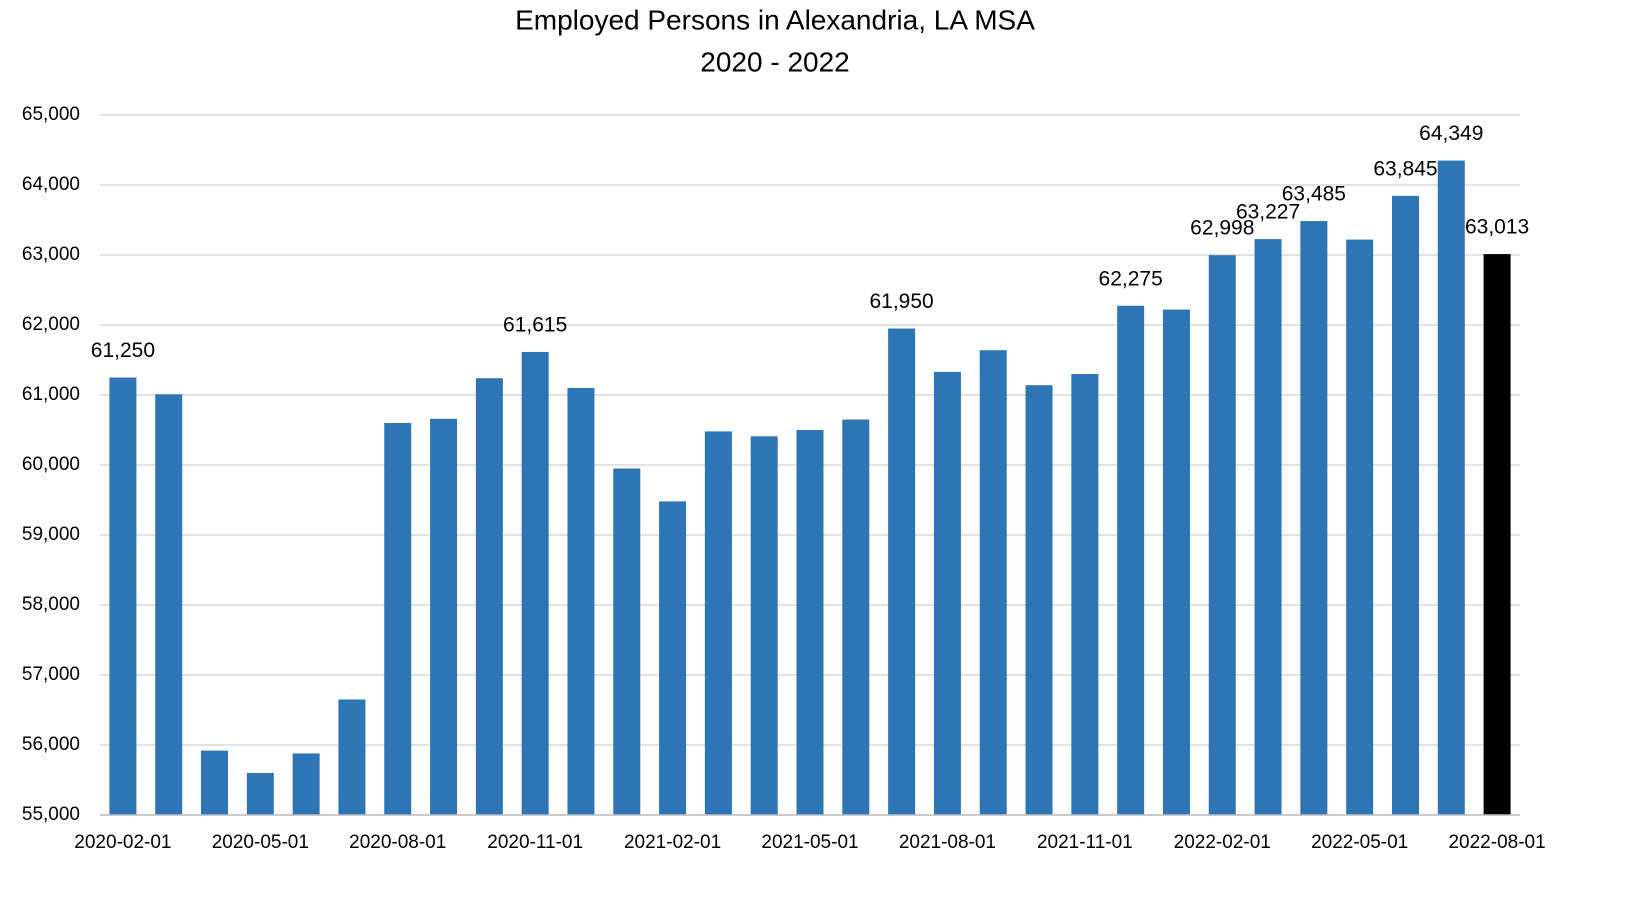  Describe the element at coordinates (51, 604) in the screenshot. I see `y-tick-label: 58,000` at that location.